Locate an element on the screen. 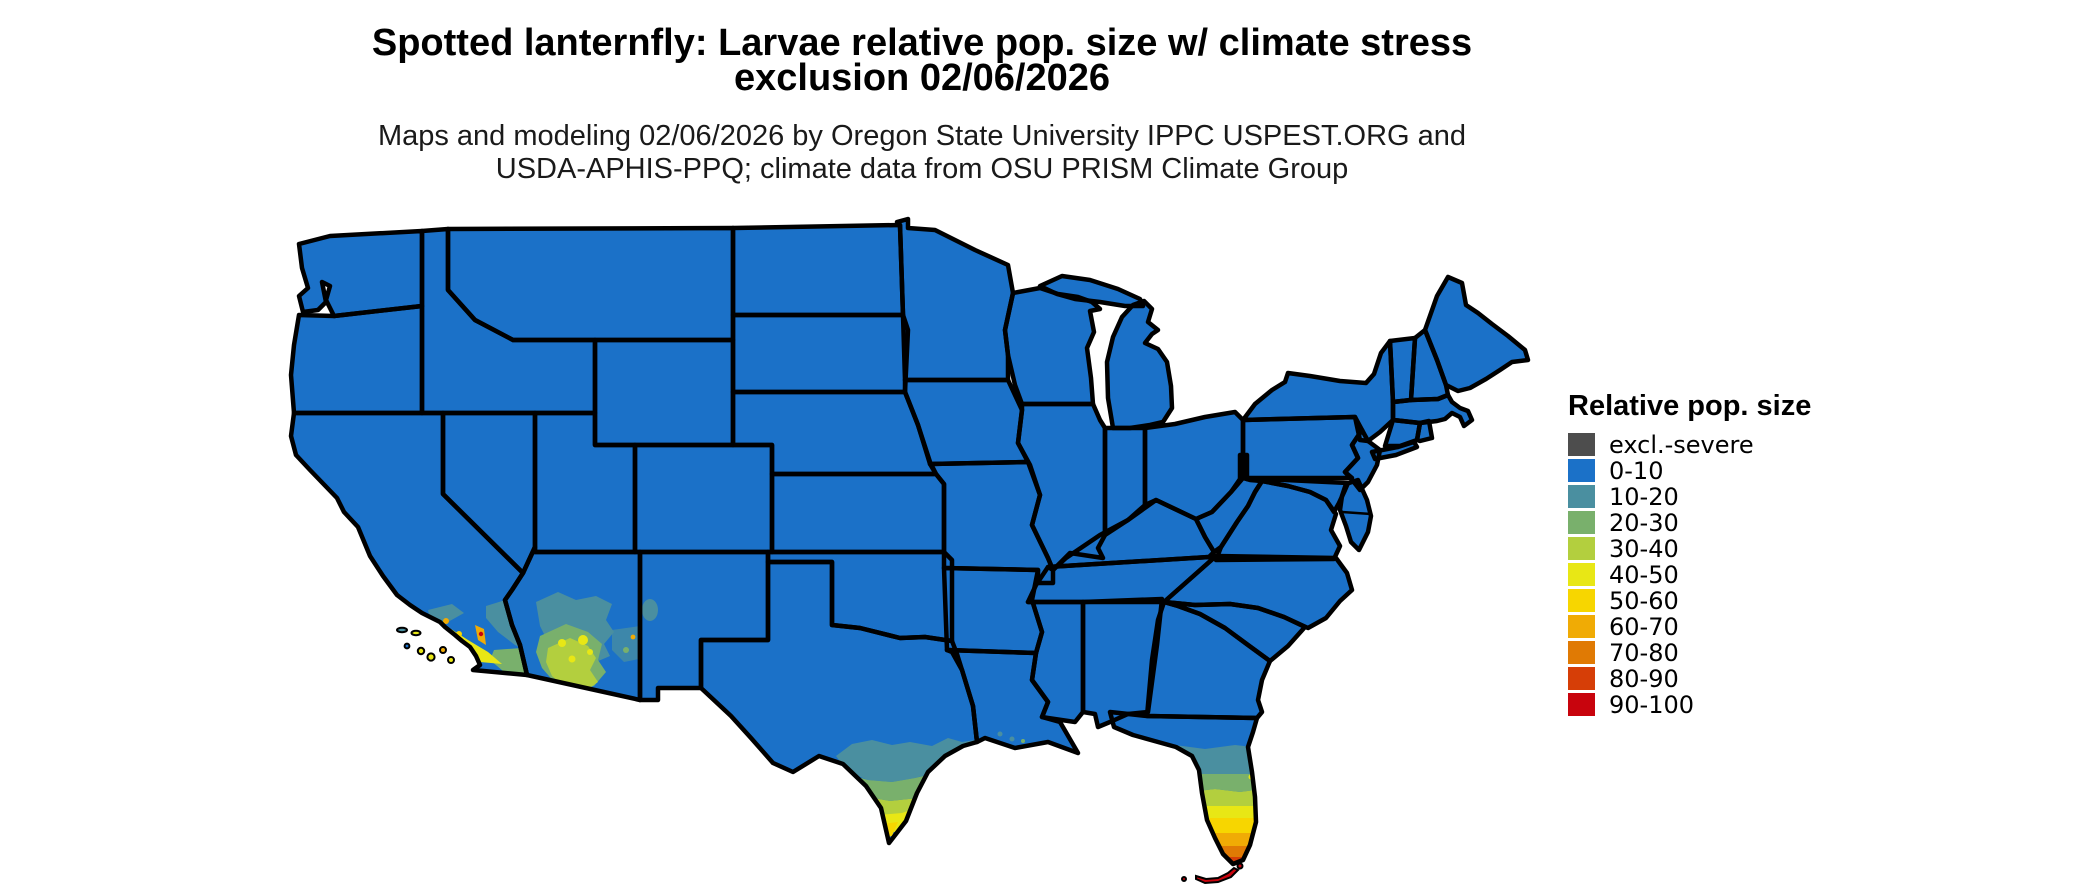  legend-item-label: 20-30 is located at coordinates (1644, 522).